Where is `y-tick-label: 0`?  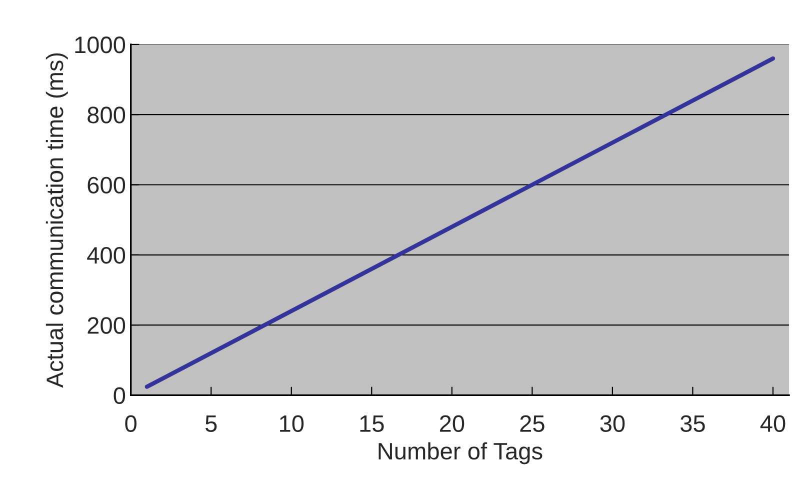
y-tick-label: 0 is located at coordinates (120, 395).